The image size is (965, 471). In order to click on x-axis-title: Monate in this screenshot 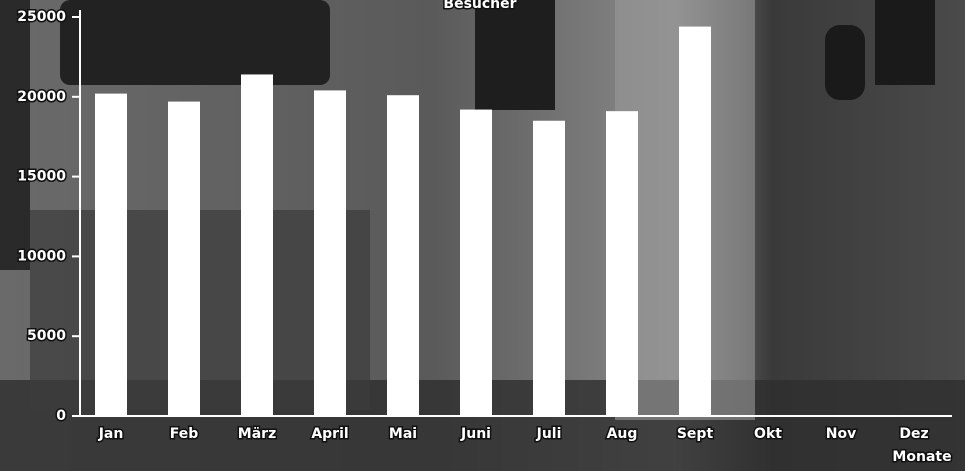, I will do `click(921, 457)`.